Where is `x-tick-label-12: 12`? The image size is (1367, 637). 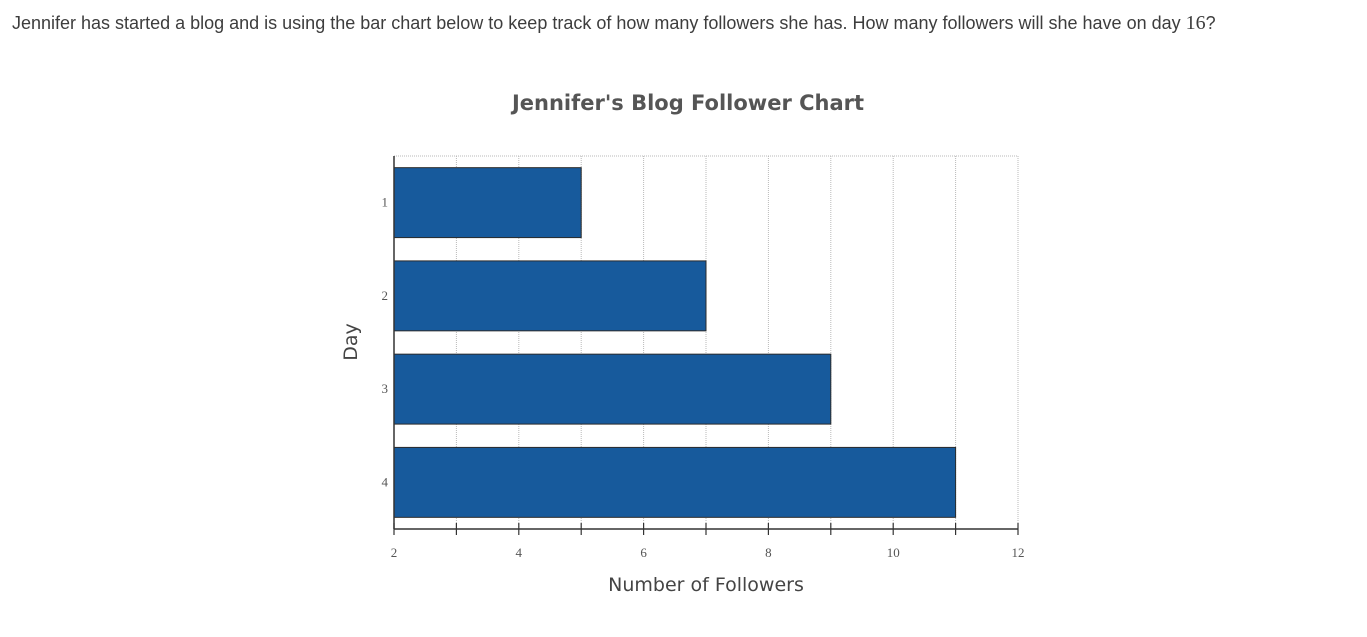 x-tick-label-12: 12 is located at coordinates (1018, 552).